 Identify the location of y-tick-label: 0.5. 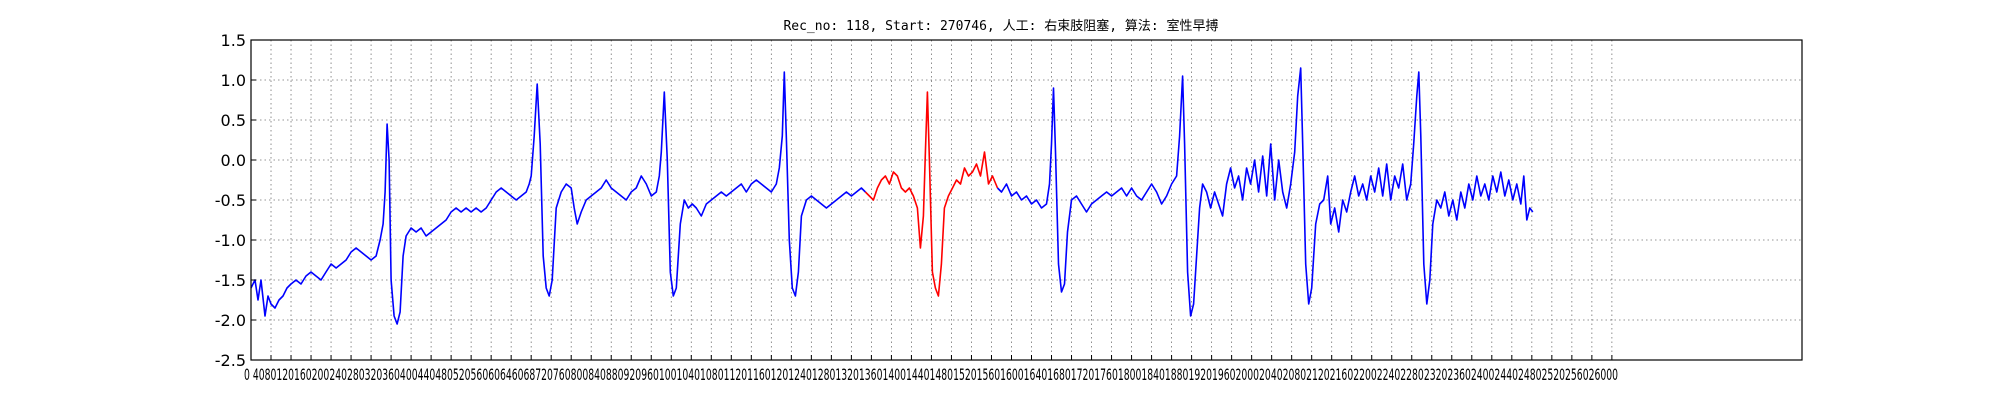
(233, 120).